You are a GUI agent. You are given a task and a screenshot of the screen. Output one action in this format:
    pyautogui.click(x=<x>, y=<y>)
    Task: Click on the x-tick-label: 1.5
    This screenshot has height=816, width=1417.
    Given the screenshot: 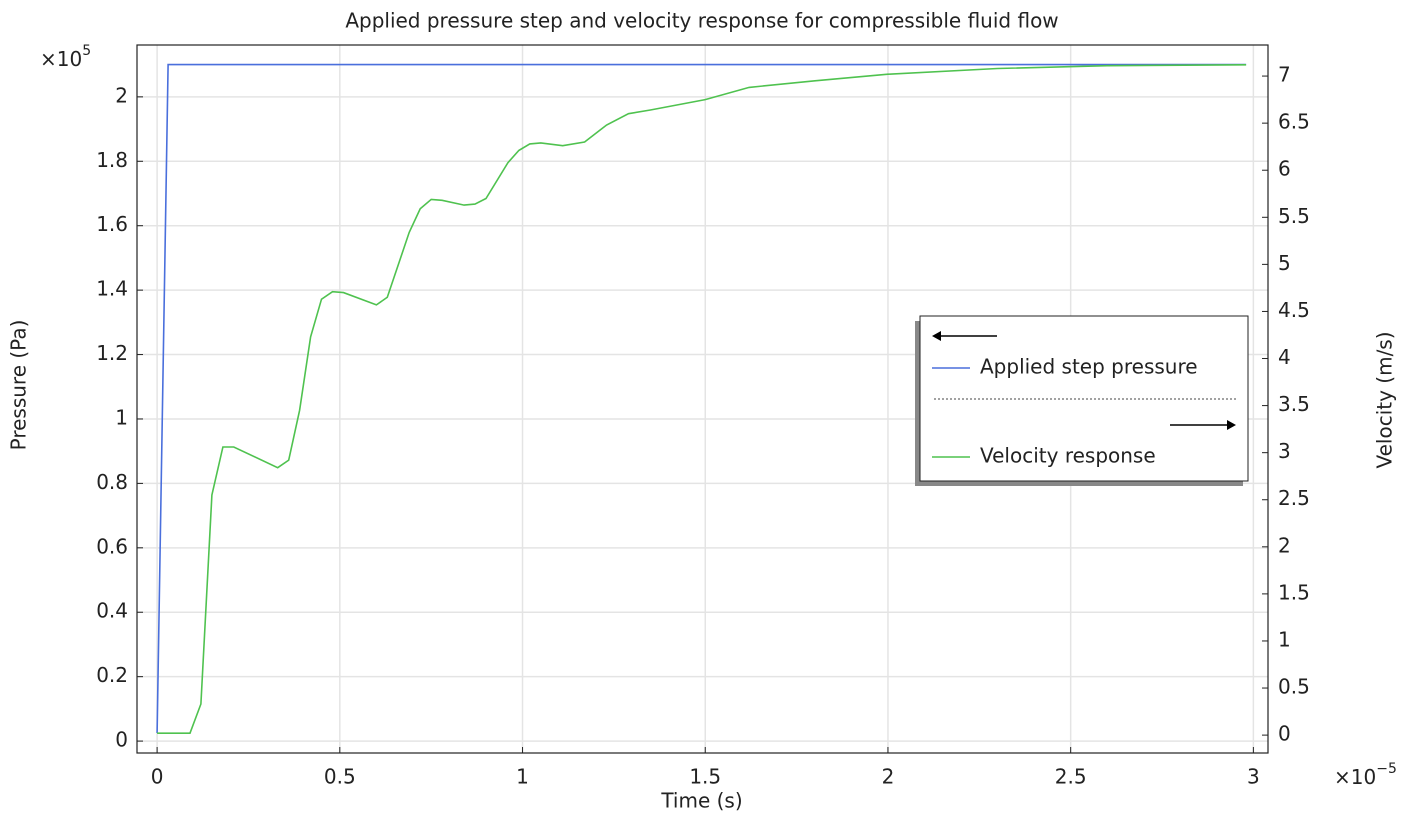 What is the action you would take?
    pyautogui.click(x=705, y=777)
    